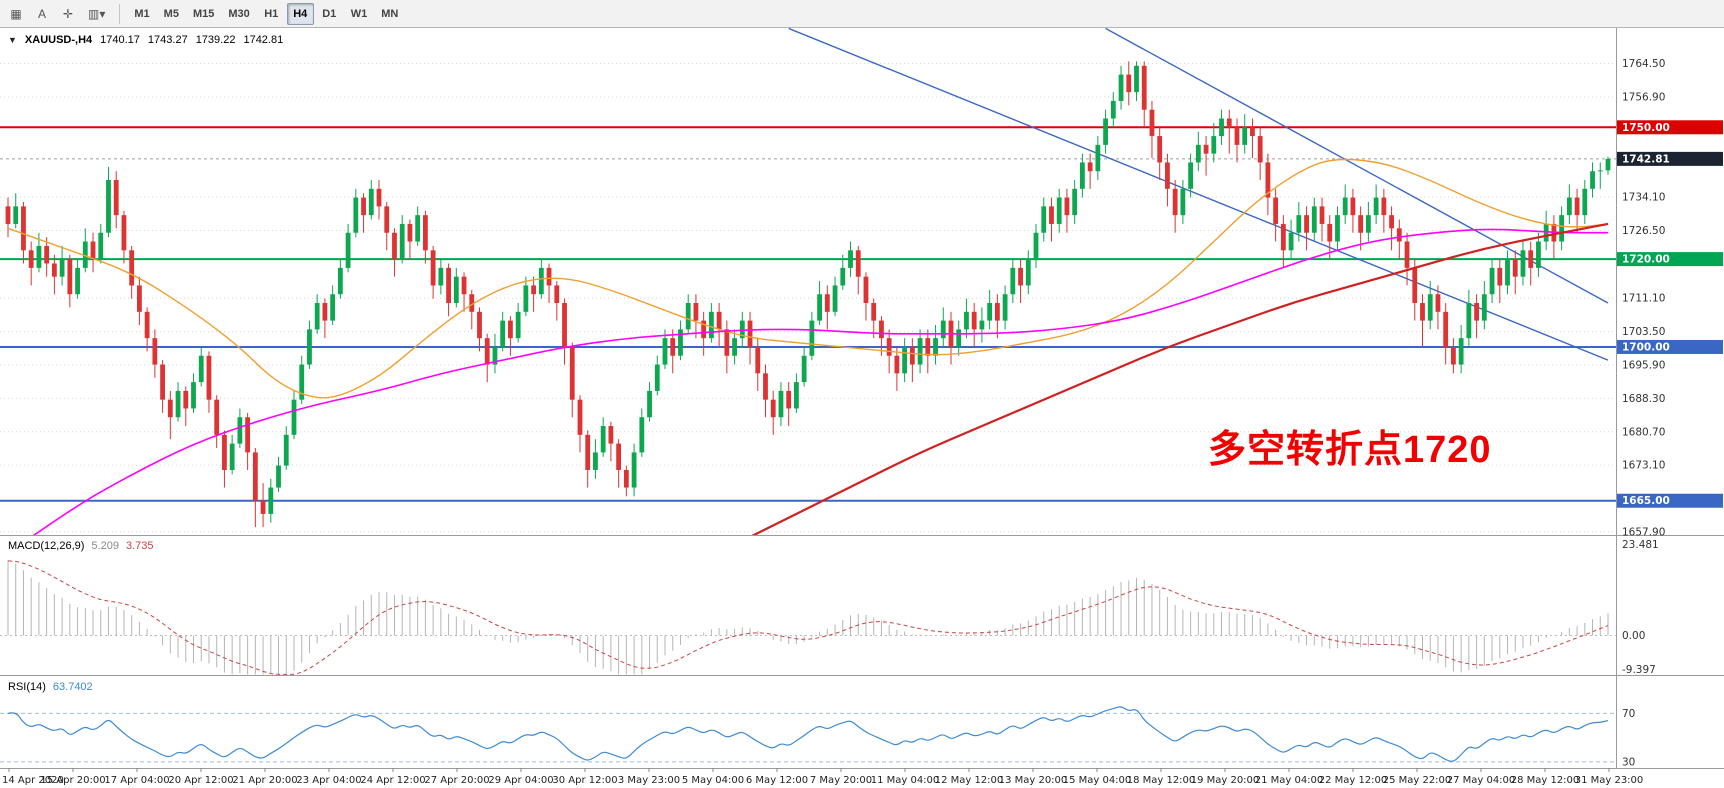  I want to click on macd-name: MACD(12,26,9), so click(46, 546).